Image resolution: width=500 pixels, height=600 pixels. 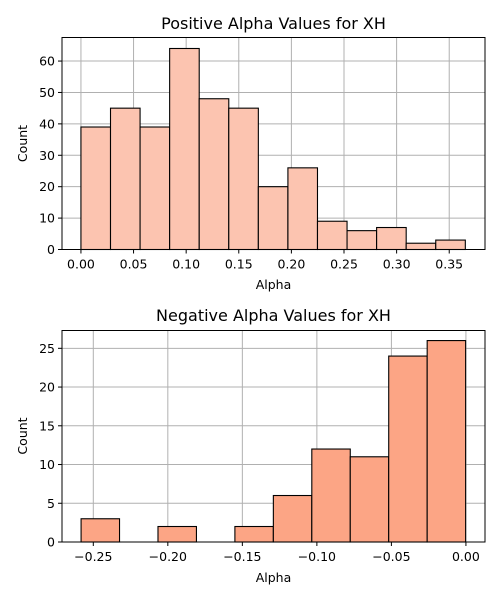 I want to click on x-tick-label: −0.25, so click(x=93, y=556).